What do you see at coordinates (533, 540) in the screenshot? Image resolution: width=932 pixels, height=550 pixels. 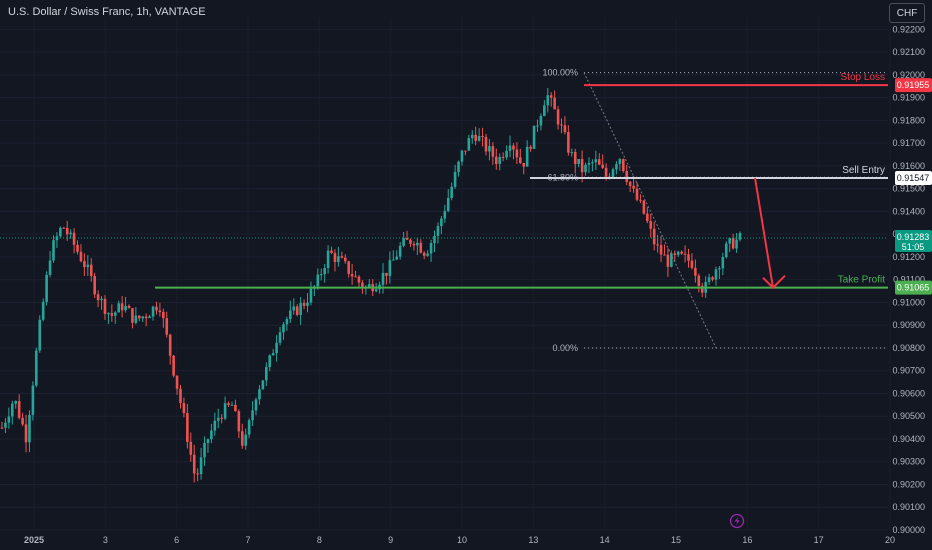 I see `x-tick-label: 13` at bounding box center [533, 540].